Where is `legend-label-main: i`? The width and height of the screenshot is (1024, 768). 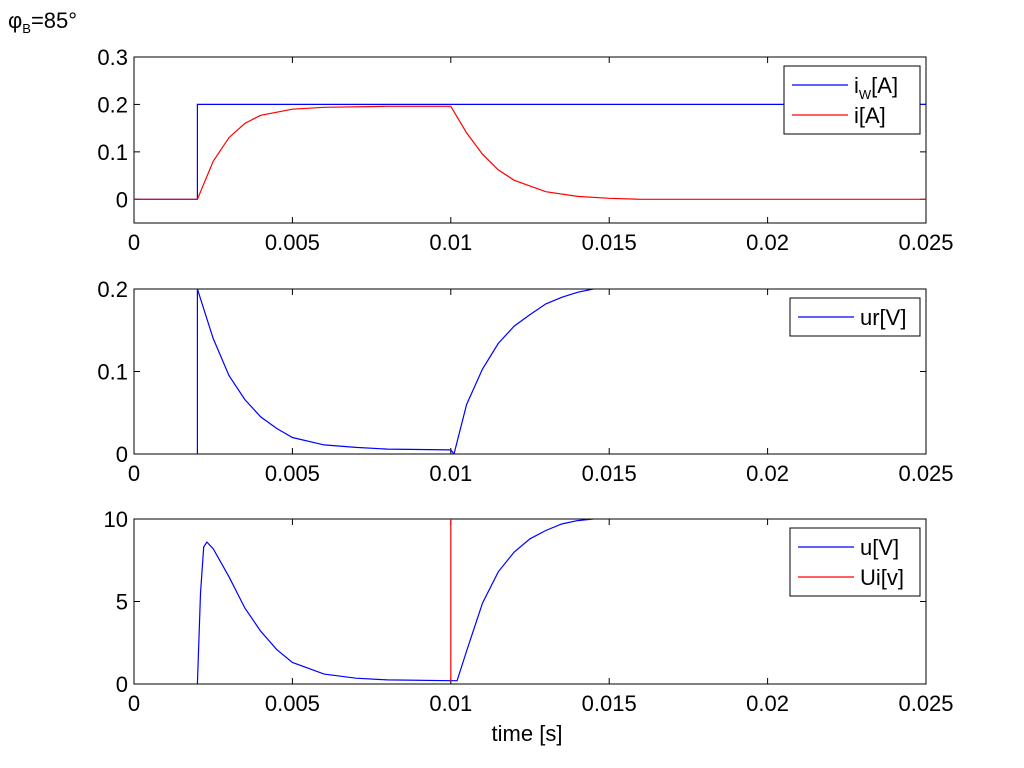
legend-label-main: i is located at coordinates (856, 85).